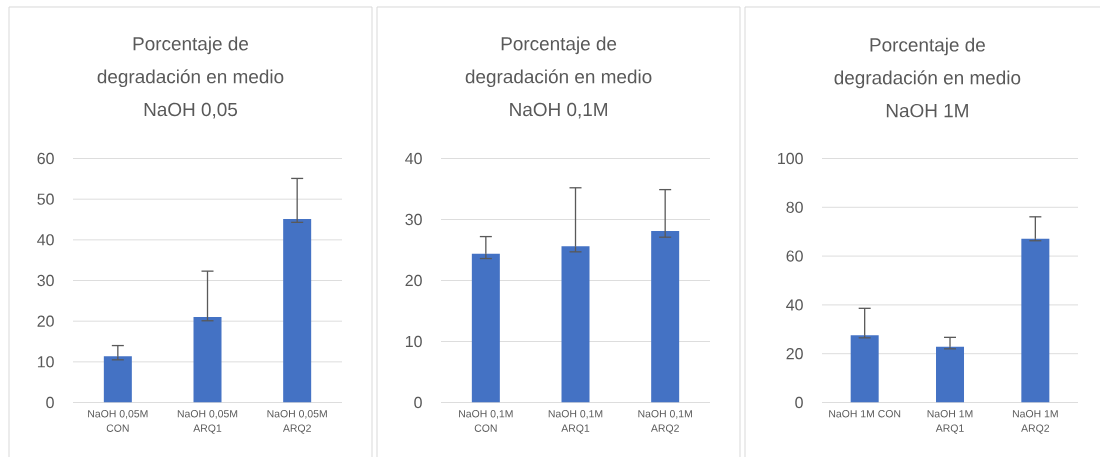 This screenshot has height=457, width=1100. I want to click on x-tick-label: NaOH 0,1M ARQ2, so click(665, 422).